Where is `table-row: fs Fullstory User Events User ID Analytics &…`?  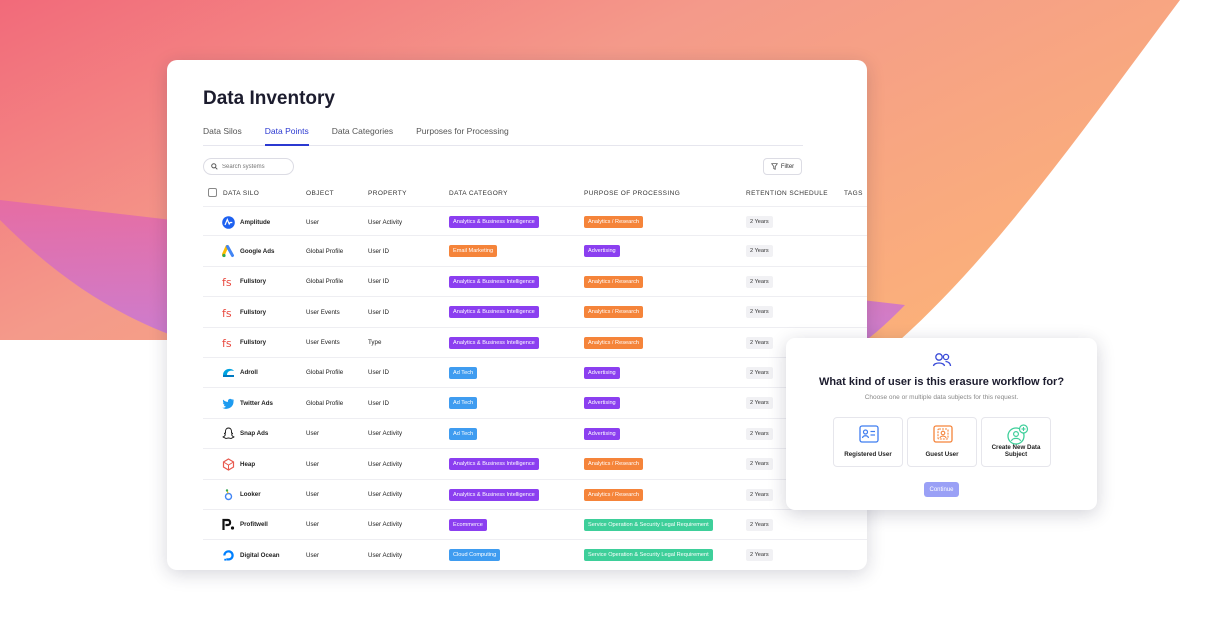
table-row: fs Fullstory User Events User ID Analytics &… is located at coordinates (535, 312).